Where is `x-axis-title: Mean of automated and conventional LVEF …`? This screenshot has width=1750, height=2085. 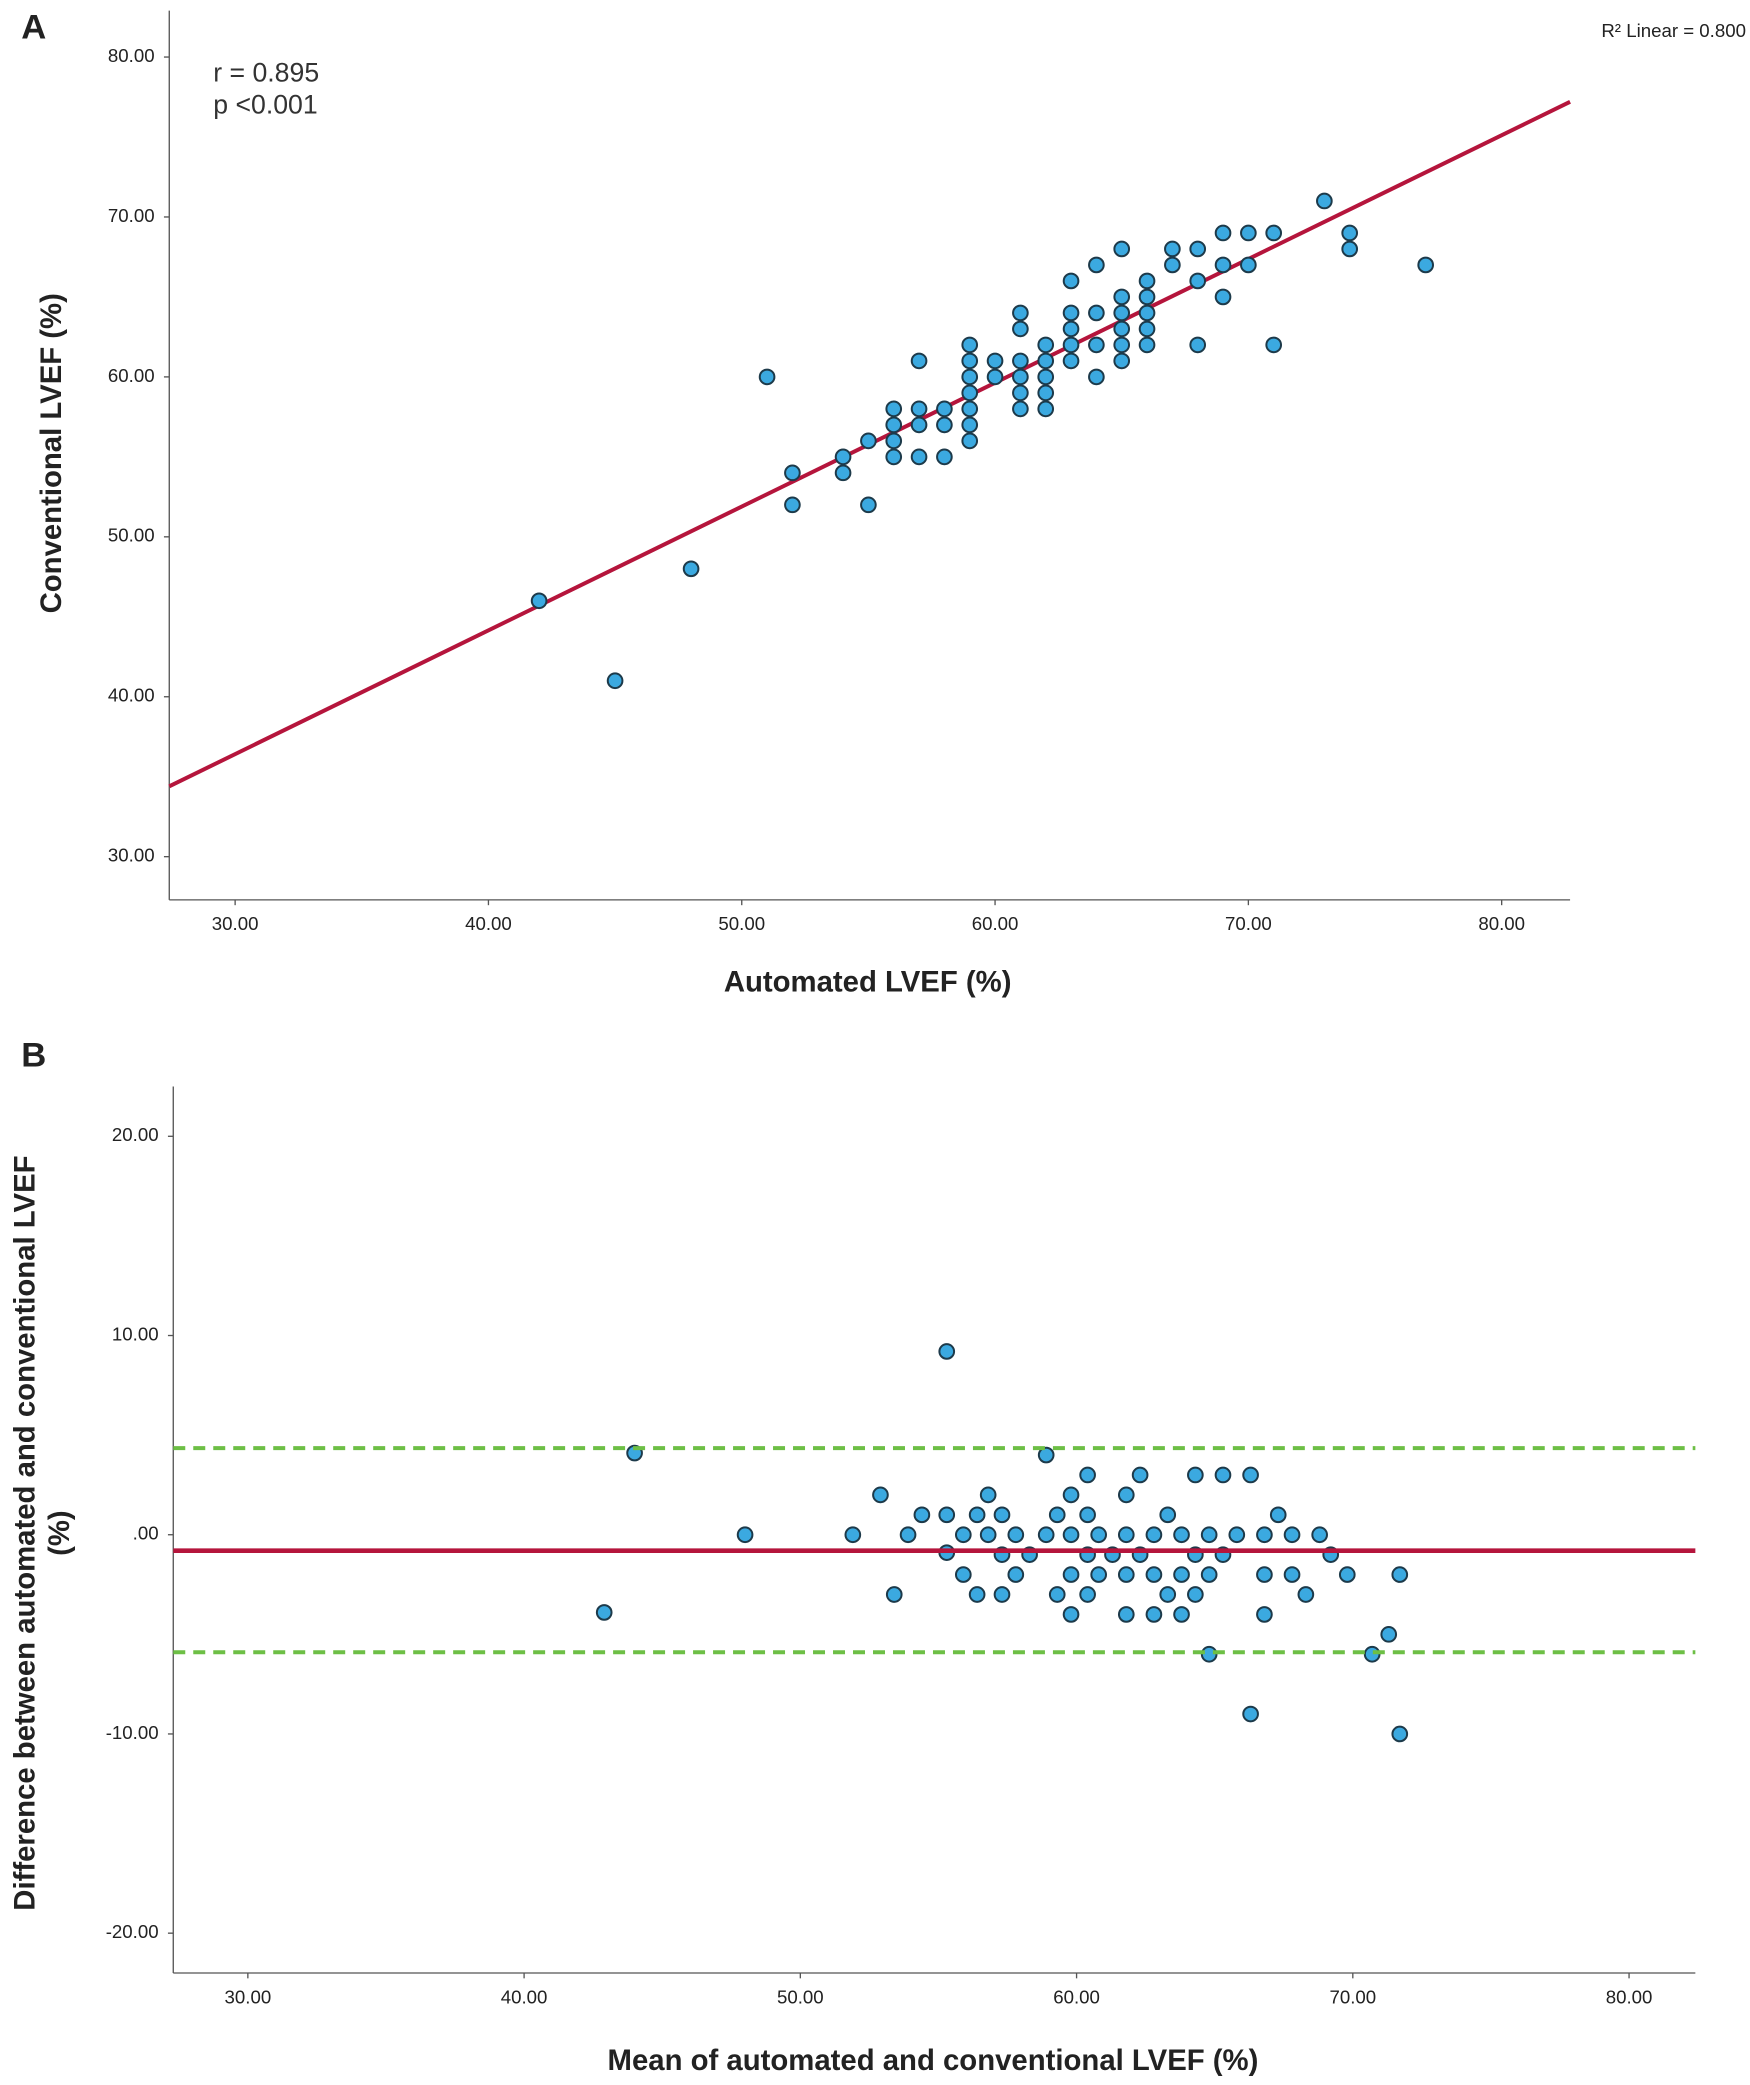
x-axis-title: Mean of automated and conventional LVEF … is located at coordinates (933, 2060).